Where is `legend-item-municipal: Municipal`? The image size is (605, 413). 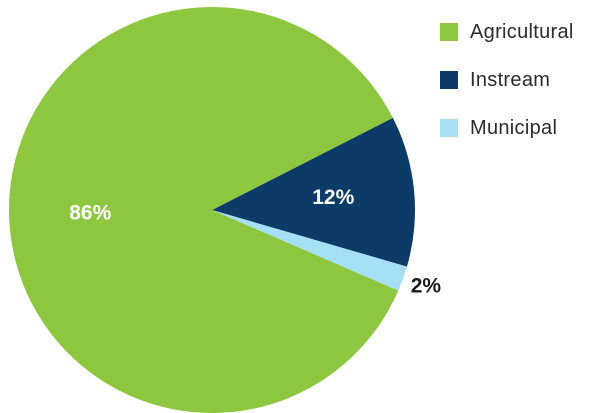 legend-item-municipal: Municipal is located at coordinates (507, 128).